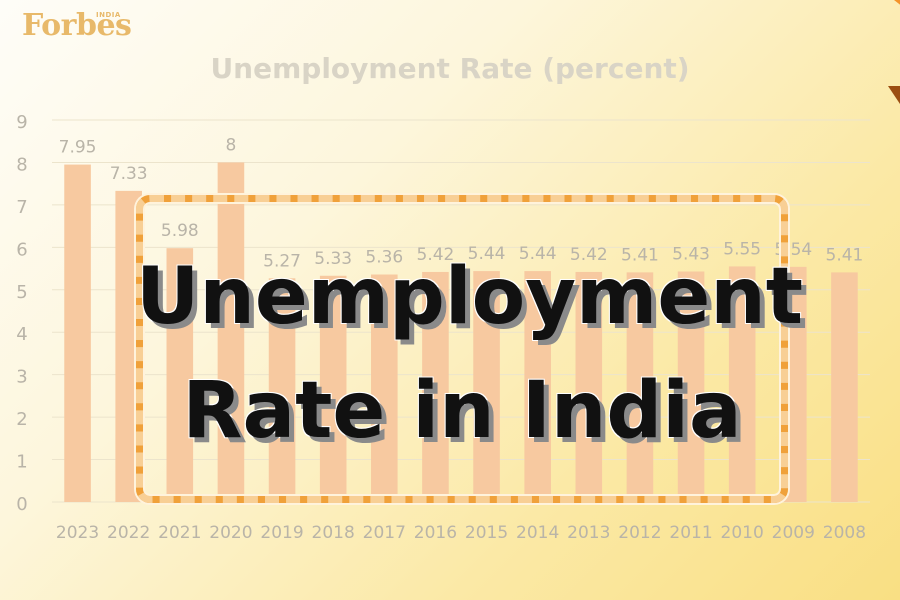 This screenshot has width=900, height=600. Describe the element at coordinates (435, 386) in the screenshot. I see `bar-2016` at that location.